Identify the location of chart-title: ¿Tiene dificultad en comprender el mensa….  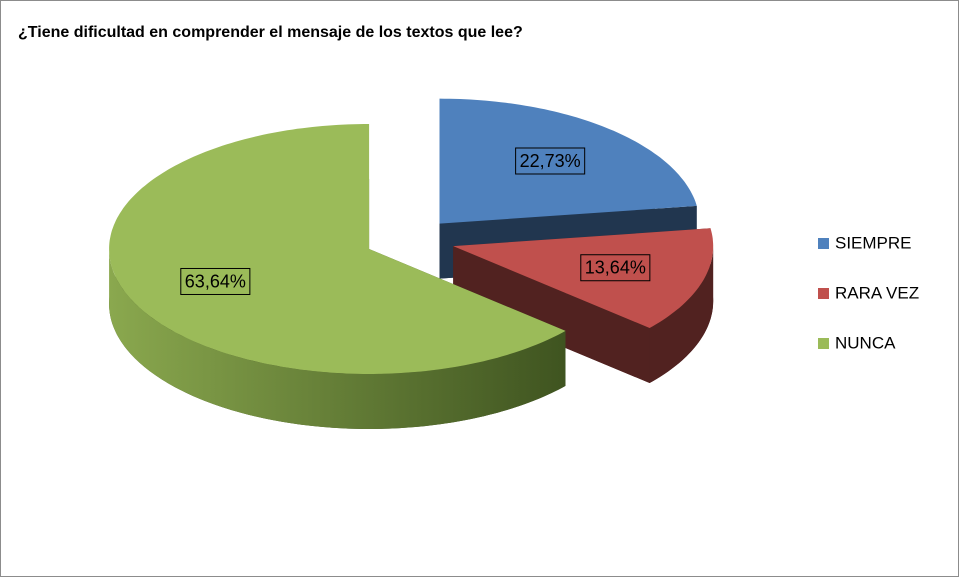
(270, 32).